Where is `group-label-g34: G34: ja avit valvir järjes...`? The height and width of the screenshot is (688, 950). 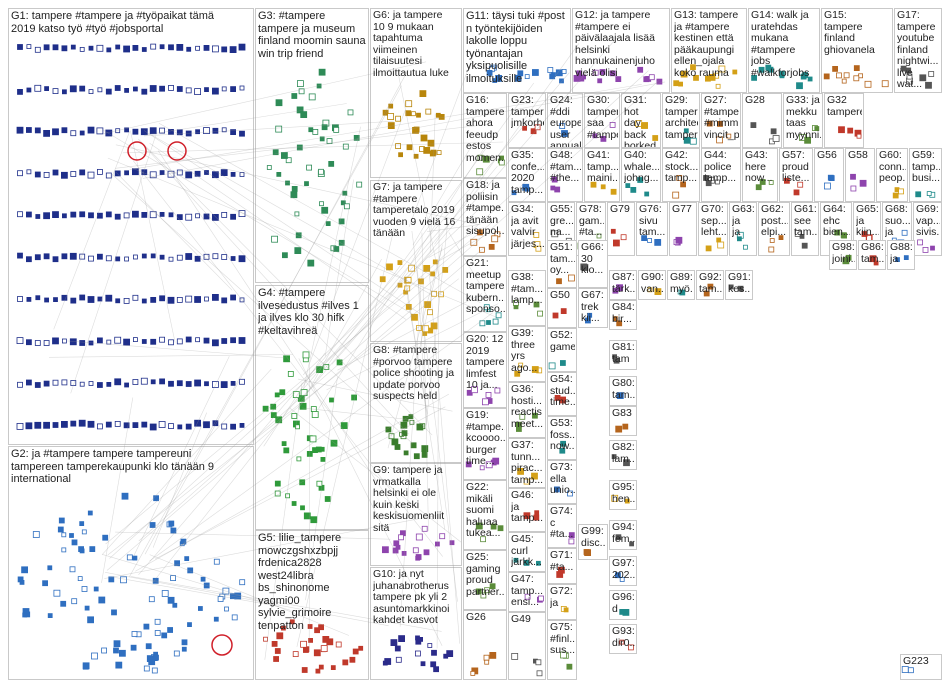 group-label-g34: G34: ja avit valvir järjes... is located at coordinates (527, 227).